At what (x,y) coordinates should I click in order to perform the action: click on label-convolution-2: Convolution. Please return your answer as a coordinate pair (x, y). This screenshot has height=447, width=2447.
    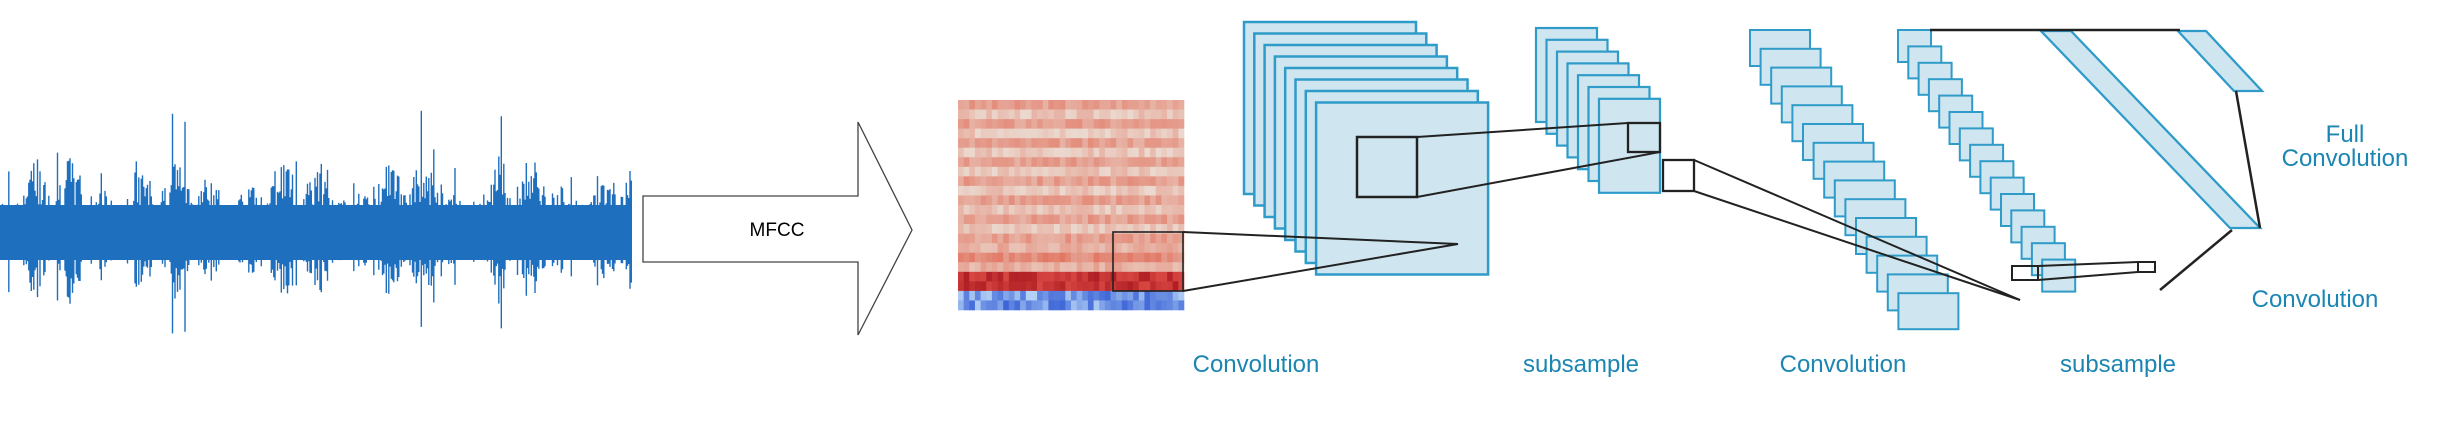
    Looking at the image, I should click on (1843, 364).